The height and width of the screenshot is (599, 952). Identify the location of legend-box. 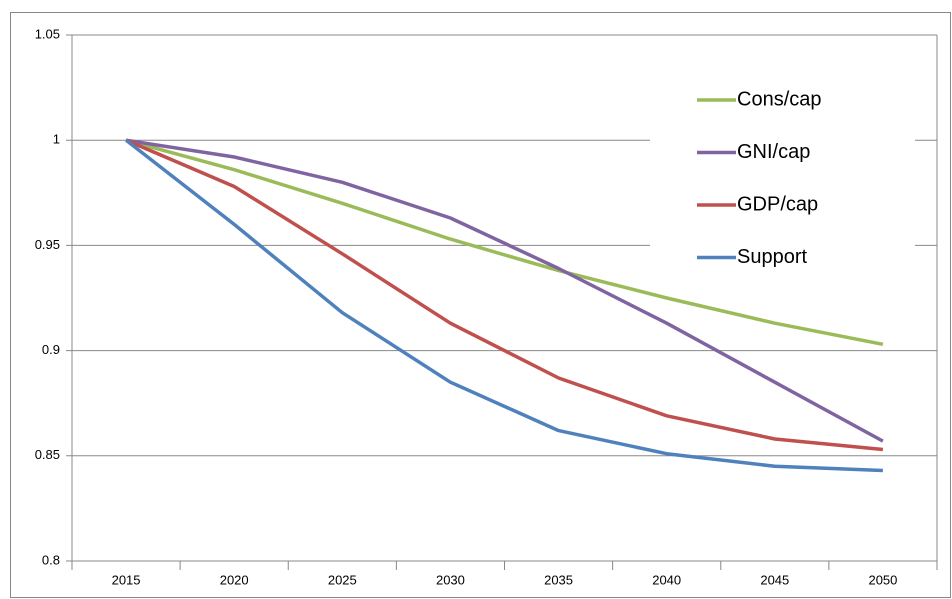
(782, 180).